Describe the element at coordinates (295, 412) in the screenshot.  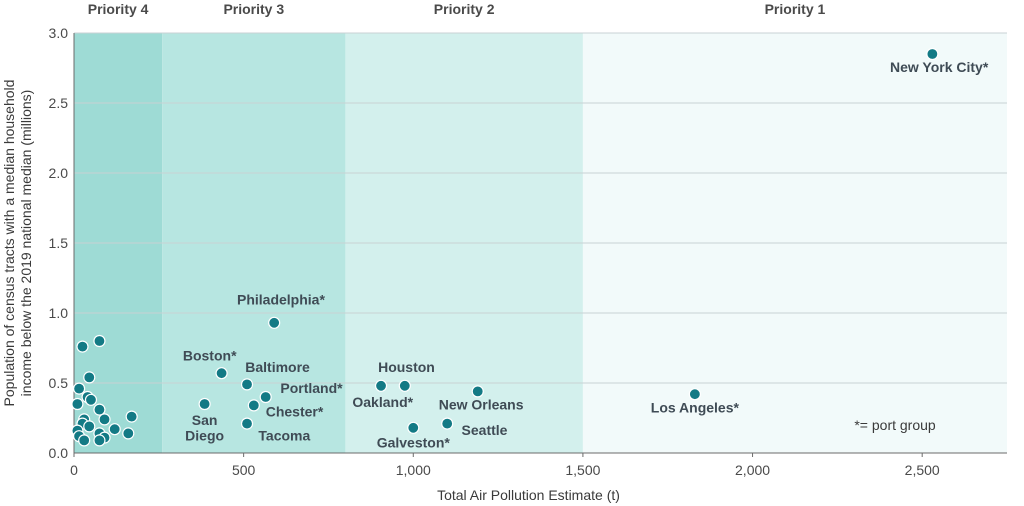
I see `point-label-chester: Chester*` at that location.